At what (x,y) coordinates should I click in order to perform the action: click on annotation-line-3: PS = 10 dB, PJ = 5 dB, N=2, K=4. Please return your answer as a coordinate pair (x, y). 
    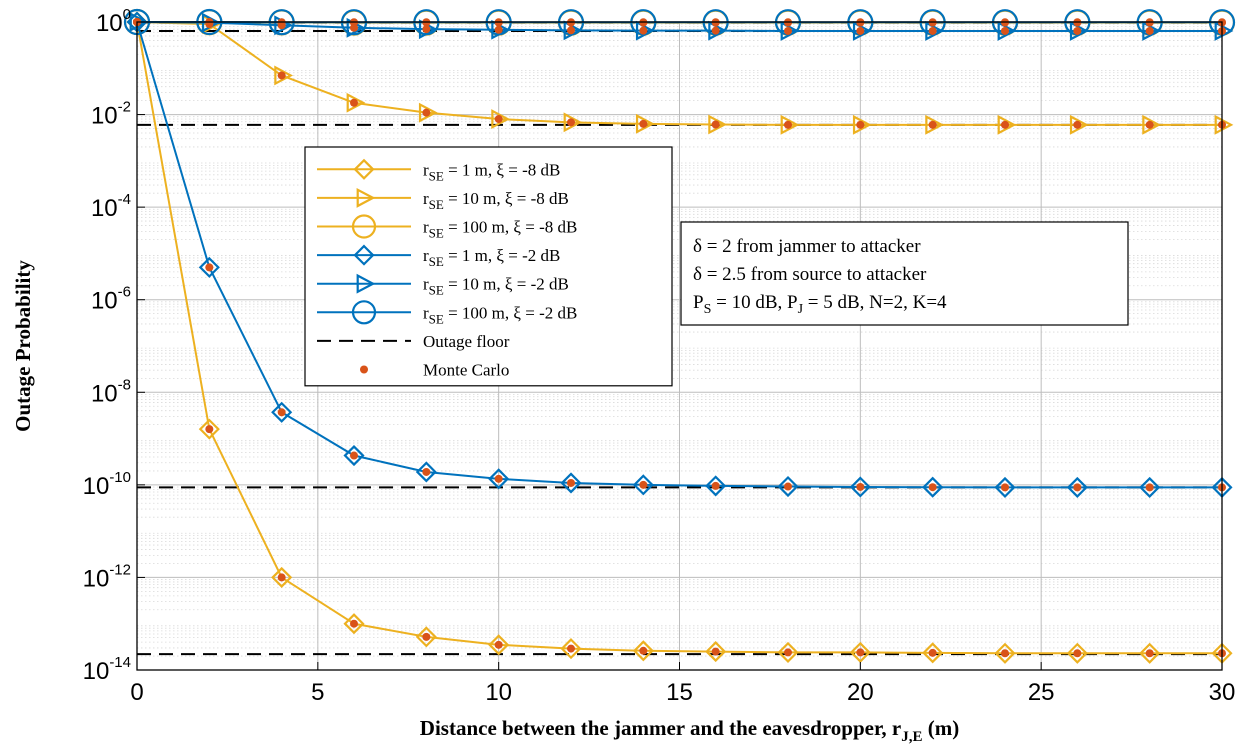
    Looking at the image, I should click on (820, 304).